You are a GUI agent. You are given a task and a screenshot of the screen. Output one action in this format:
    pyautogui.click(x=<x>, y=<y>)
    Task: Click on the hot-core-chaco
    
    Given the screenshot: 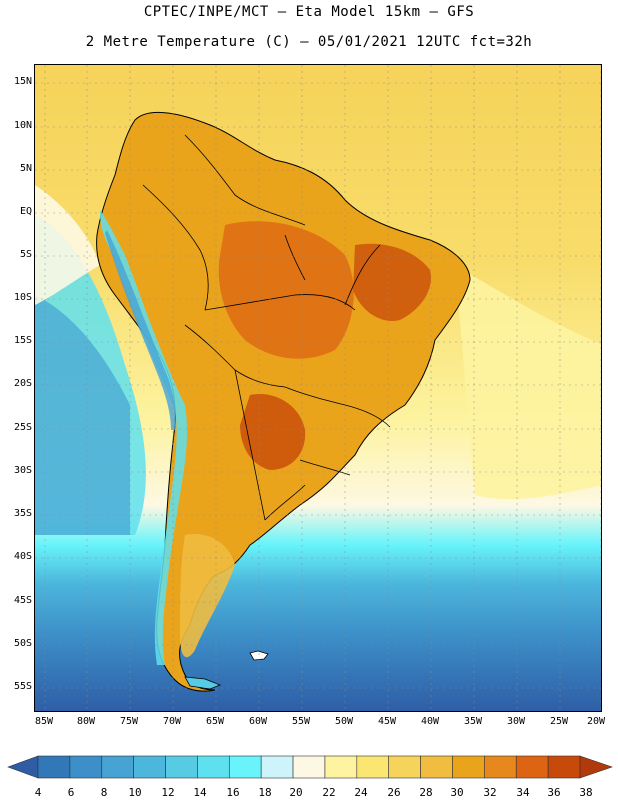 What is the action you would take?
    pyautogui.click(x=273, y=432)
    